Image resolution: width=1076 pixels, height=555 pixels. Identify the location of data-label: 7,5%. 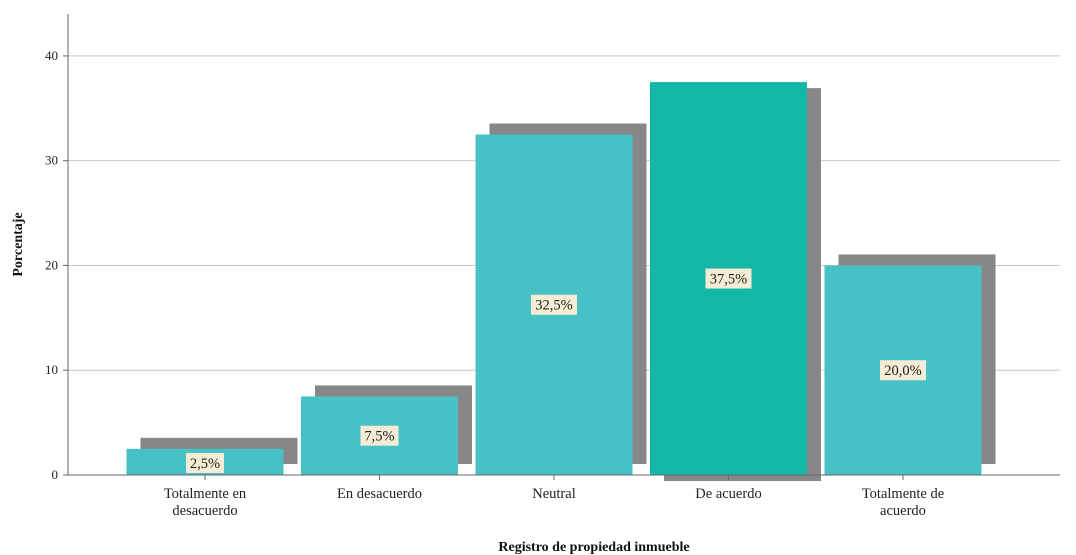
(379, 437).